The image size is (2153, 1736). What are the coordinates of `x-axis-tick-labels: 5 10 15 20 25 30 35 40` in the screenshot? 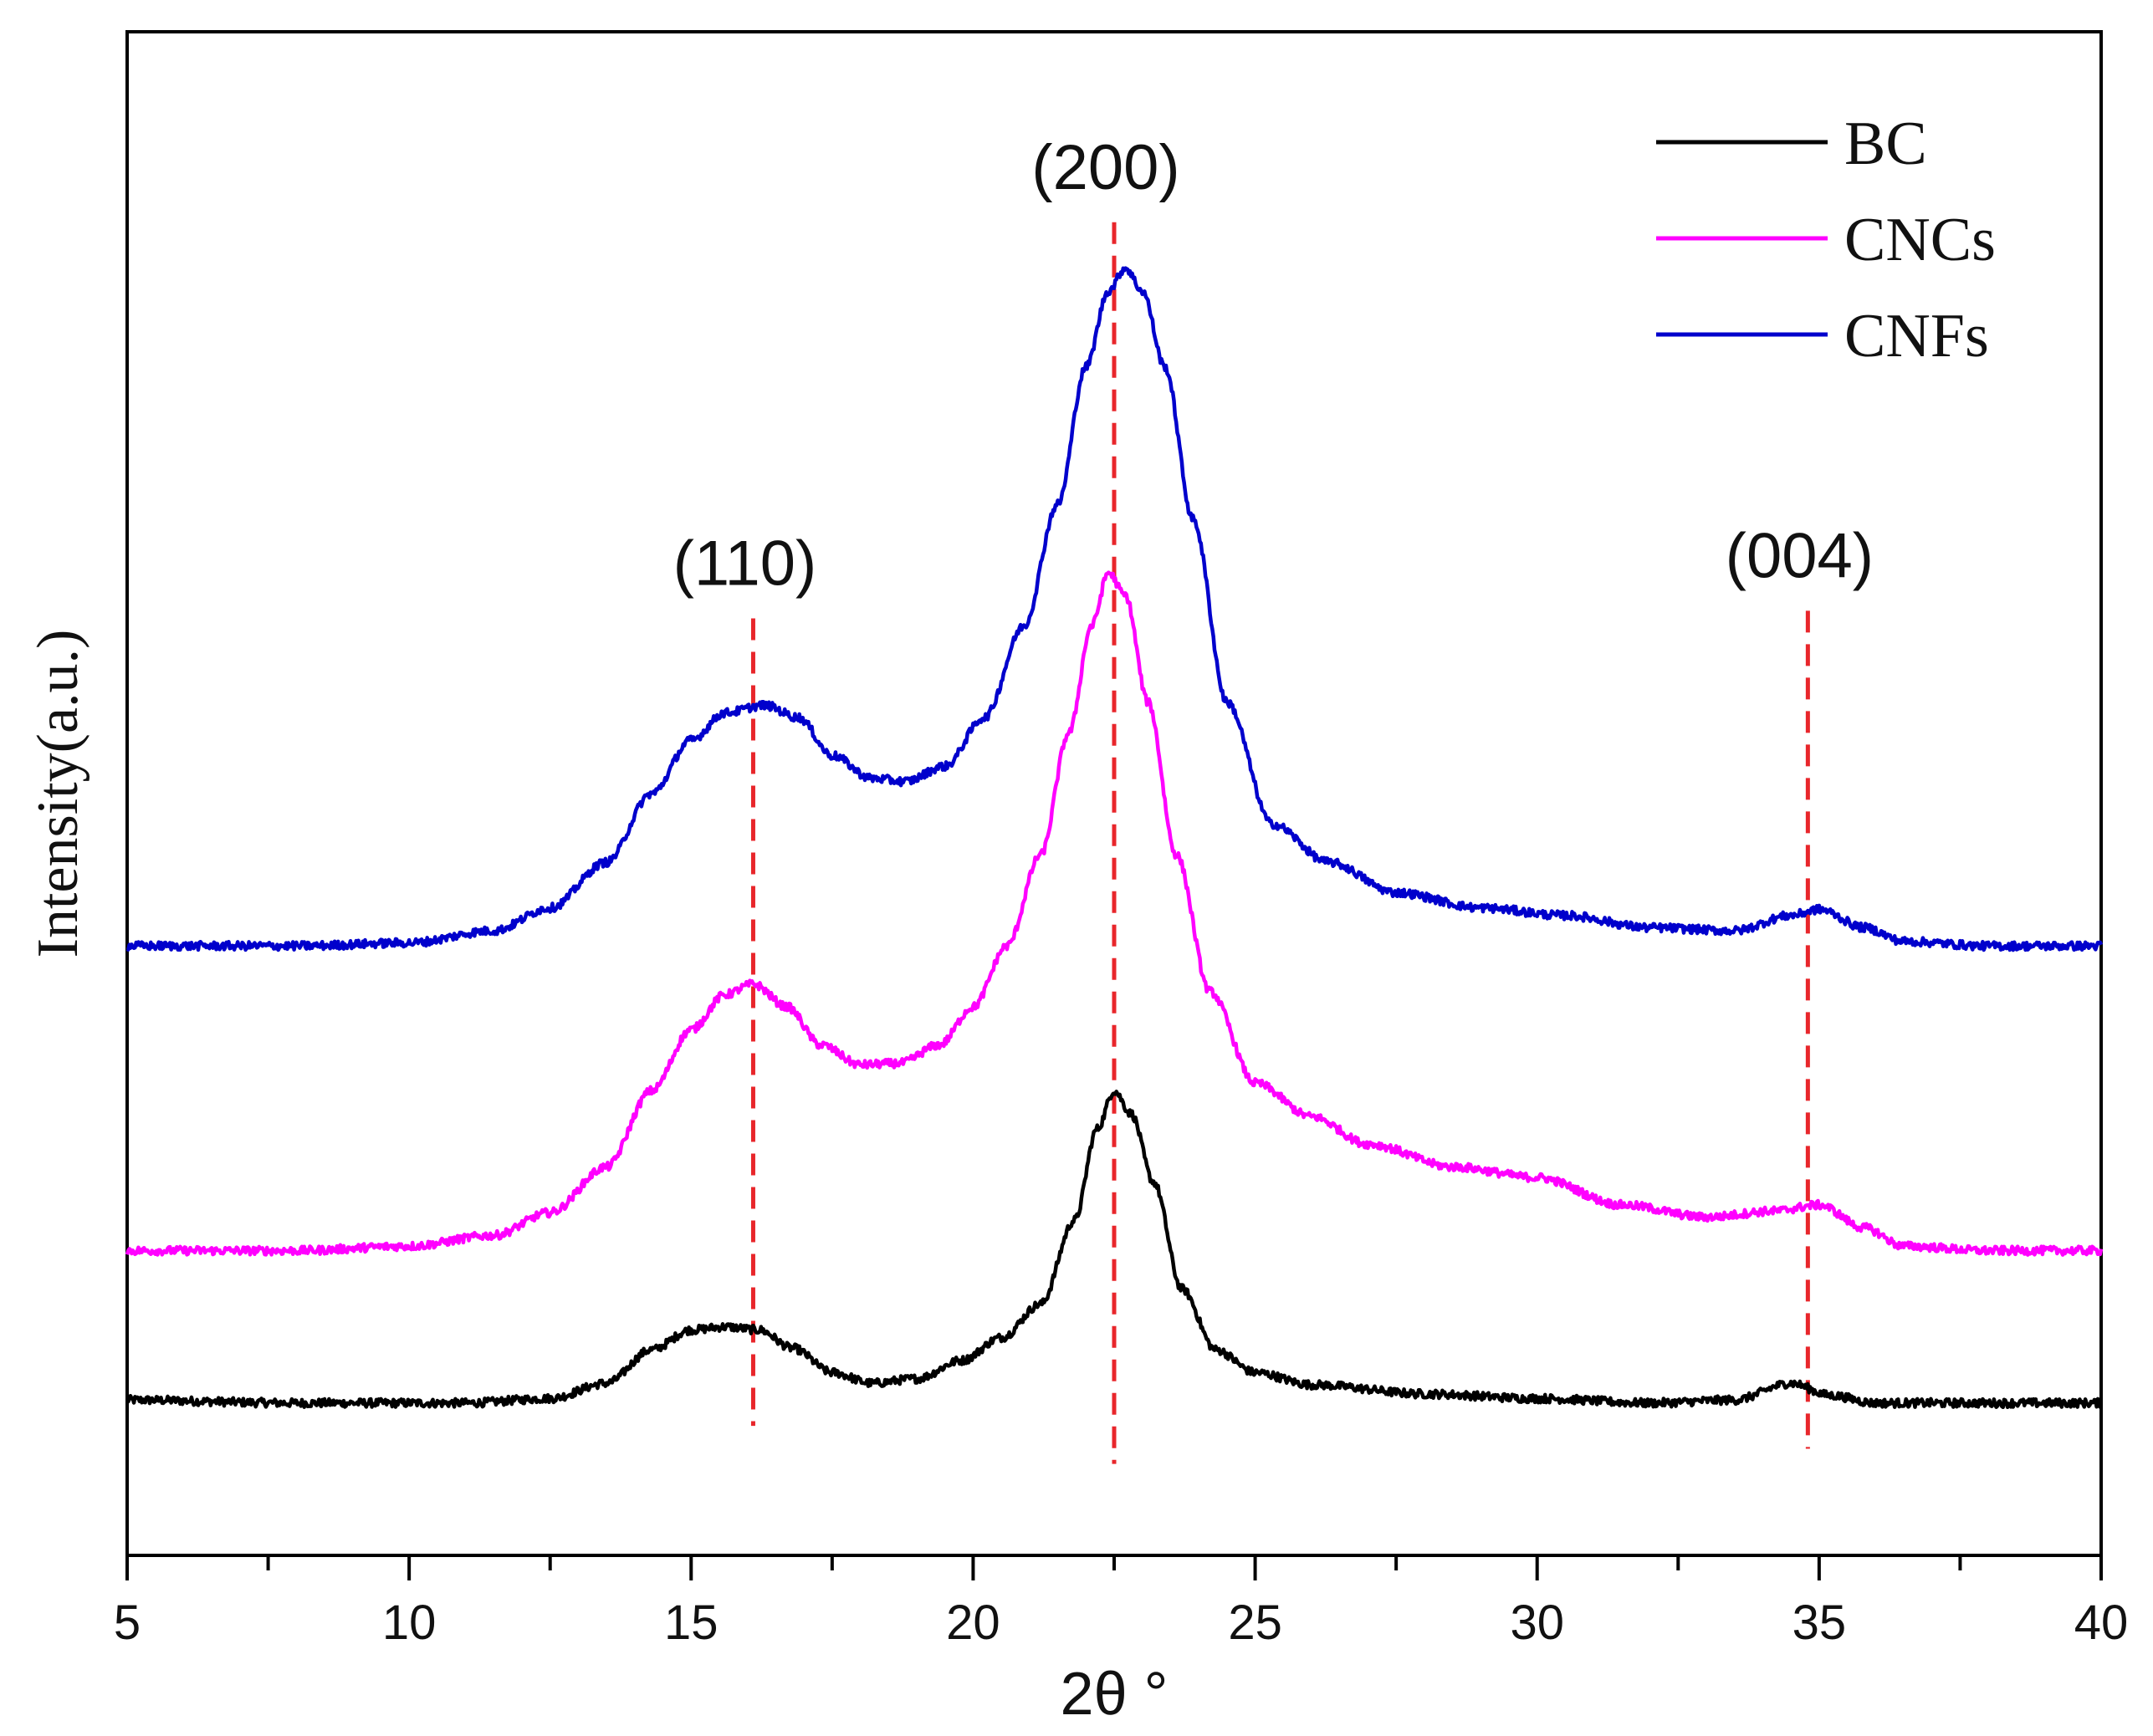 It's located at (1121, 1623).